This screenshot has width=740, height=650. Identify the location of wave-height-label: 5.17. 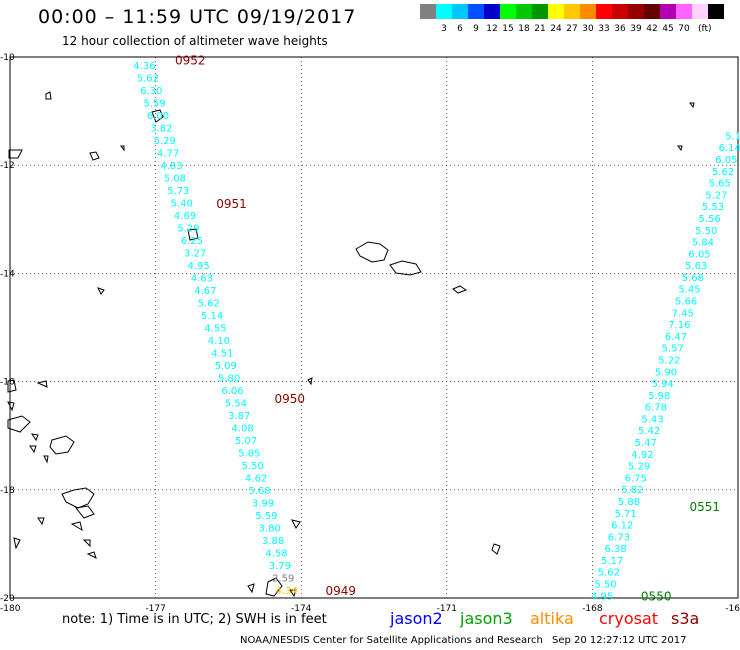
(612, 561).